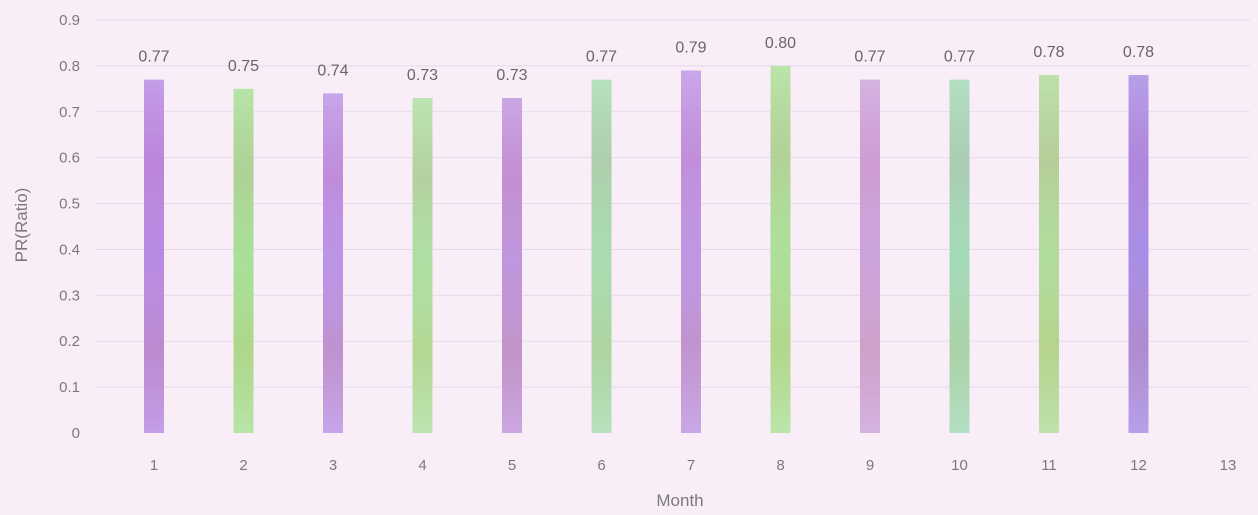 The image size is (1258, 515). Describe the element at coordinates (870, 465) in the screenshot. I see `x-tick-label: 9` at that location.